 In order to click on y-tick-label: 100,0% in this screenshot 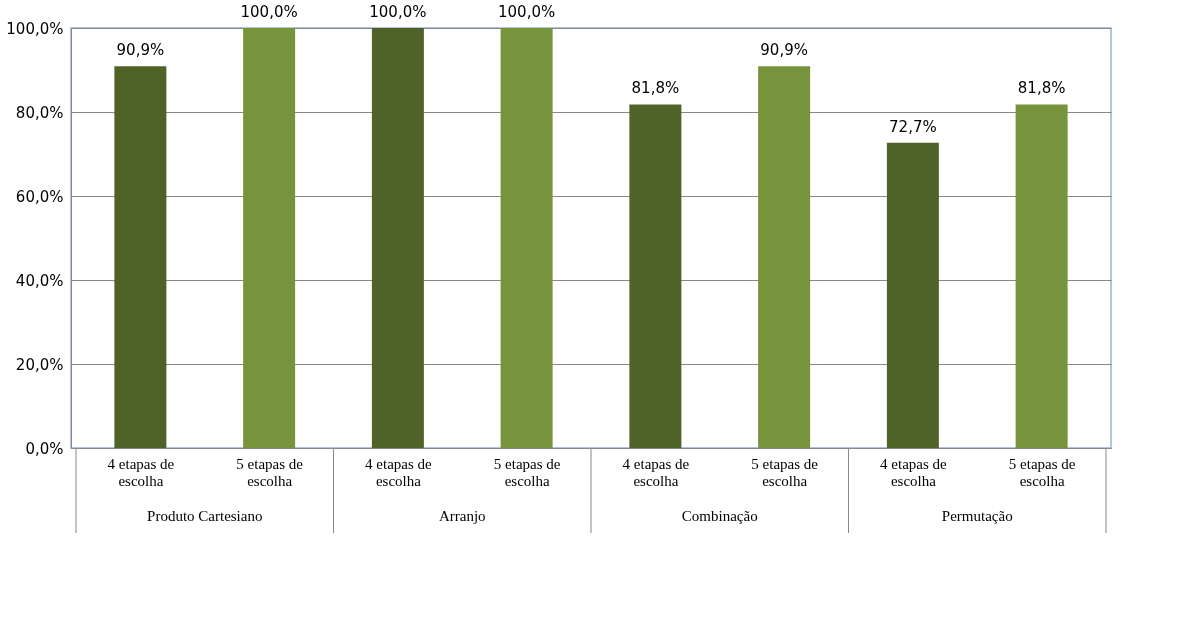, I will do `click(35, 28)`.